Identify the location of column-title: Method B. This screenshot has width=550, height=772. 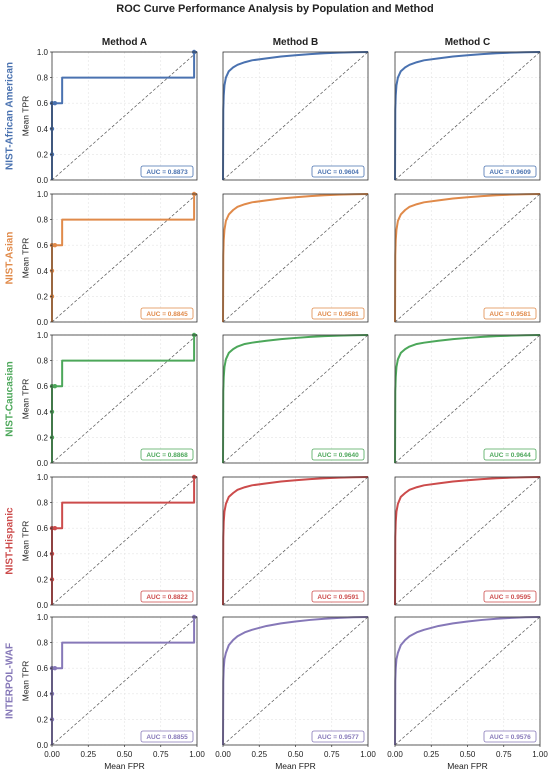
(296, 42).